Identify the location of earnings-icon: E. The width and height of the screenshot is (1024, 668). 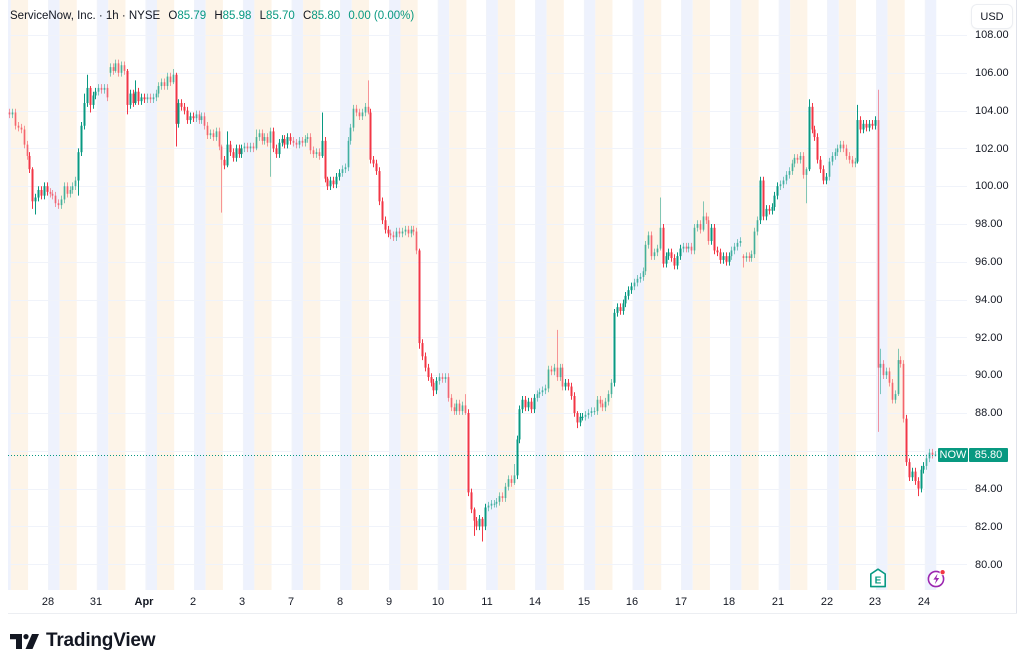
(878, 578).